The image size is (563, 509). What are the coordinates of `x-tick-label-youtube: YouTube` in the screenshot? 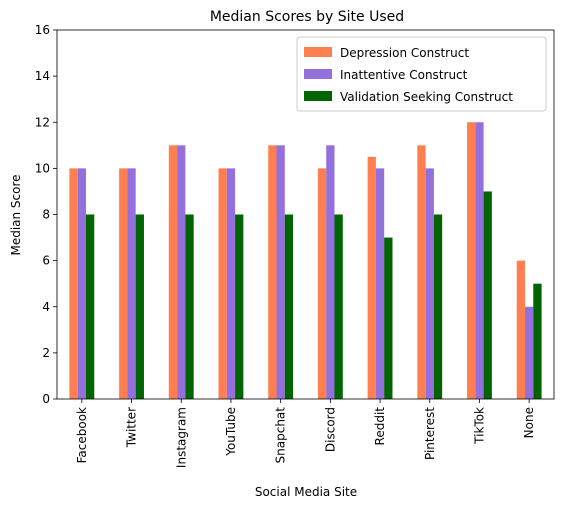 It's located at (231, 432).